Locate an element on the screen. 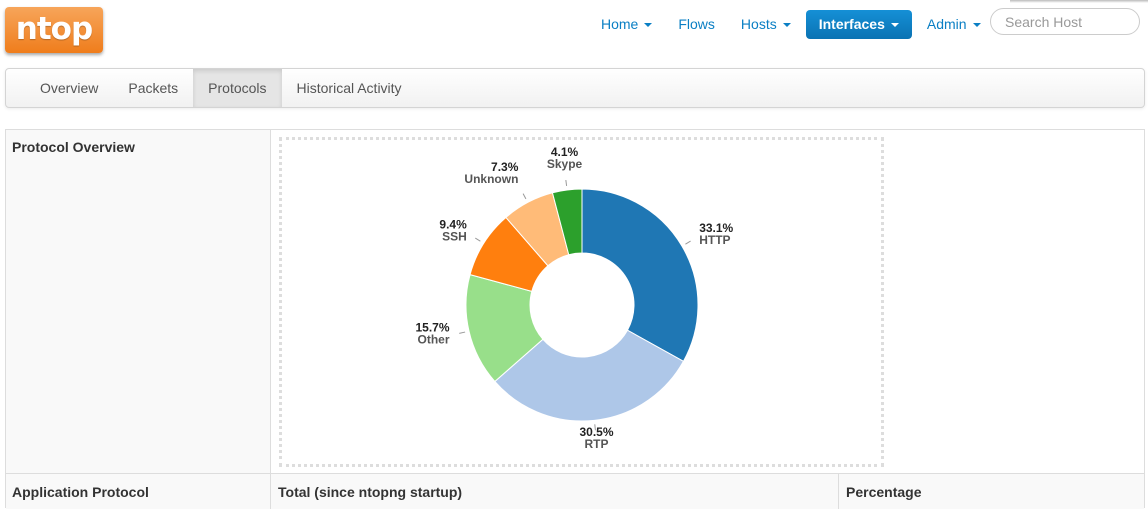 The width and height of the screenshot is (1148, 509). pie-label-tick-unknown is located at coordinates (524, 196).